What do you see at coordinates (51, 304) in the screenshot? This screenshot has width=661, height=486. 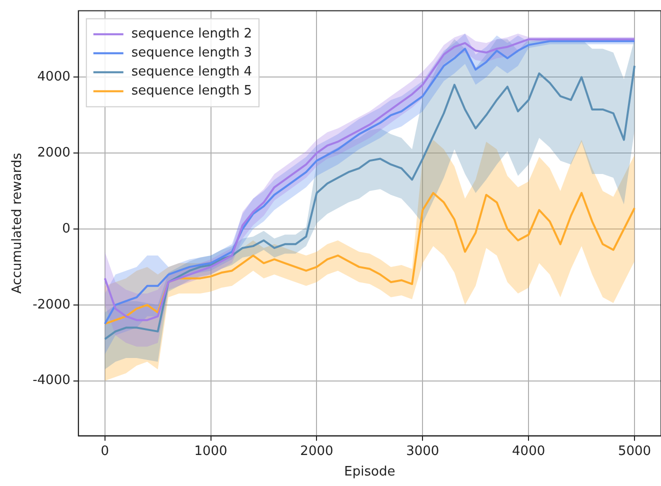 I see `y-tick-label: -2000` at bounding box center [51, 304].